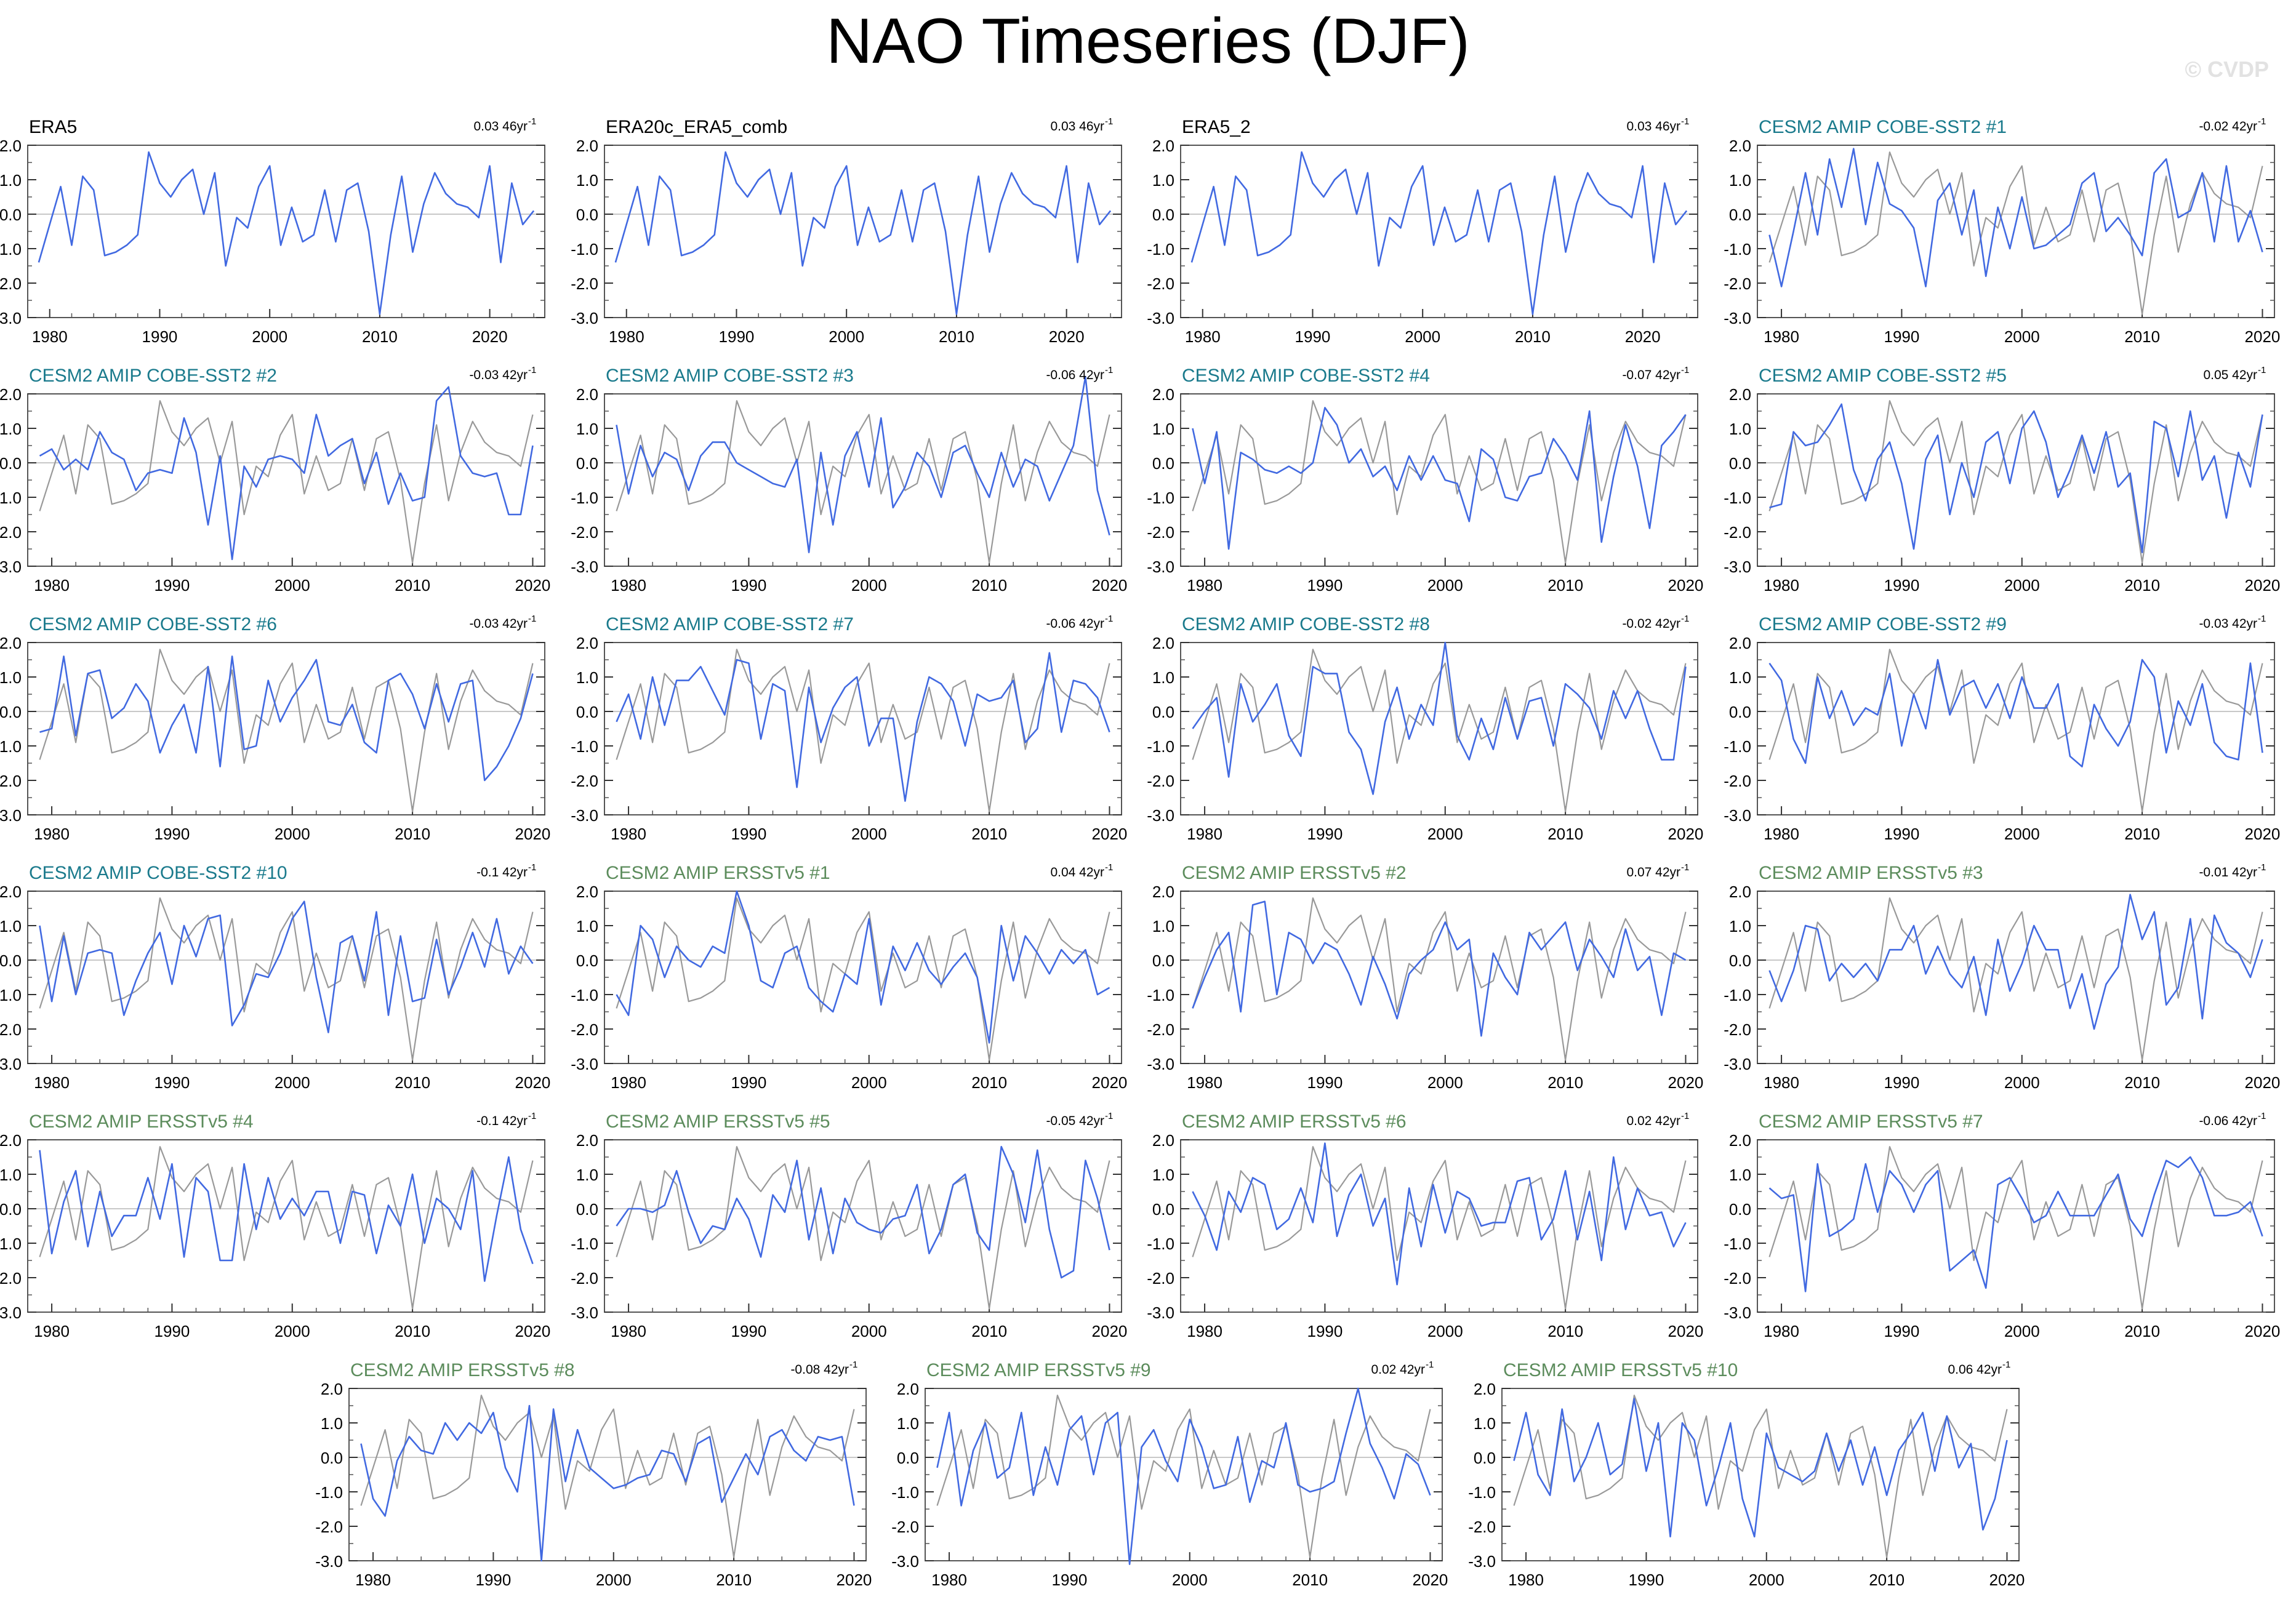 Image resolution: width=2296 pixels, height=1618 pixels. I want to click on trend-label: 0.07 42yr, so click(1653, 872).